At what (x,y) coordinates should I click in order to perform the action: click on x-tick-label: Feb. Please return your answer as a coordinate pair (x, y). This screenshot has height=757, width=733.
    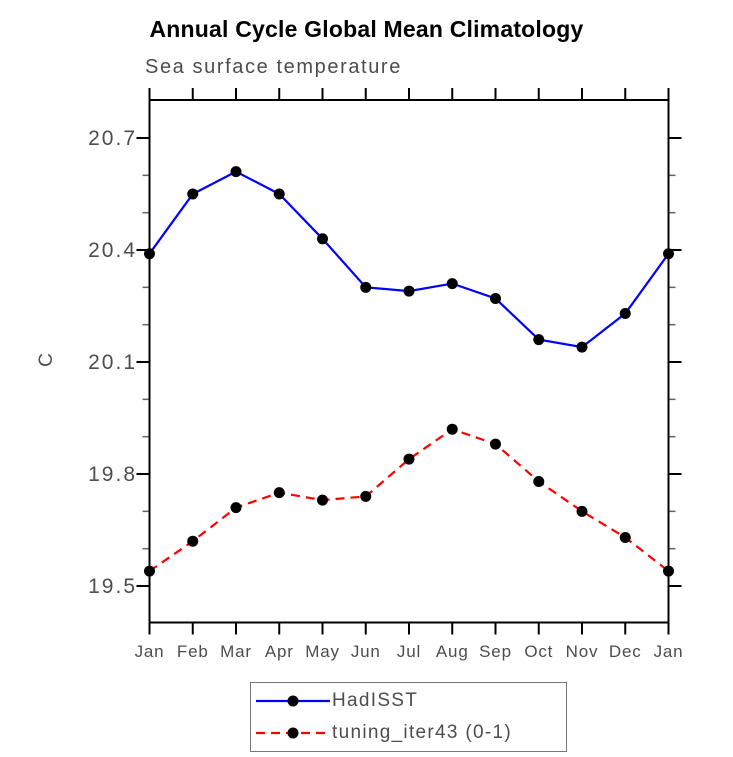
    Looking at the image, I should click on (193, 651).